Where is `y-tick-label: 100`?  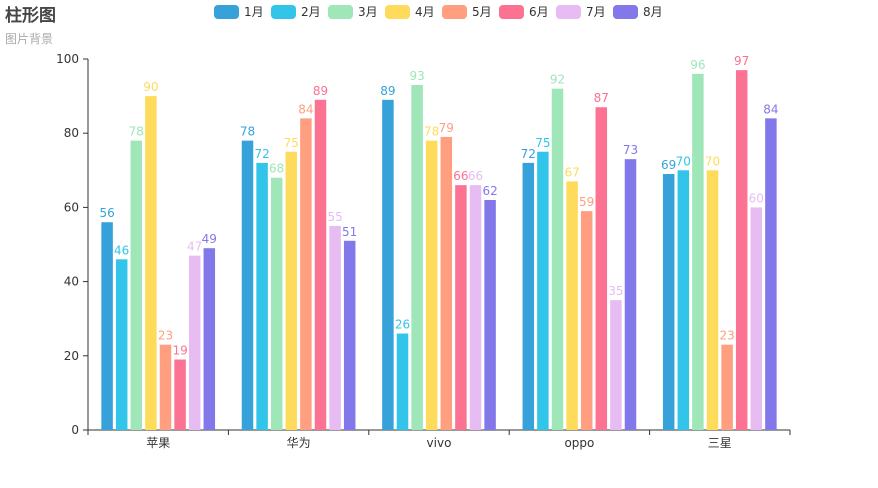
y-tick-label: 100 is located at coordinates (67, 59).